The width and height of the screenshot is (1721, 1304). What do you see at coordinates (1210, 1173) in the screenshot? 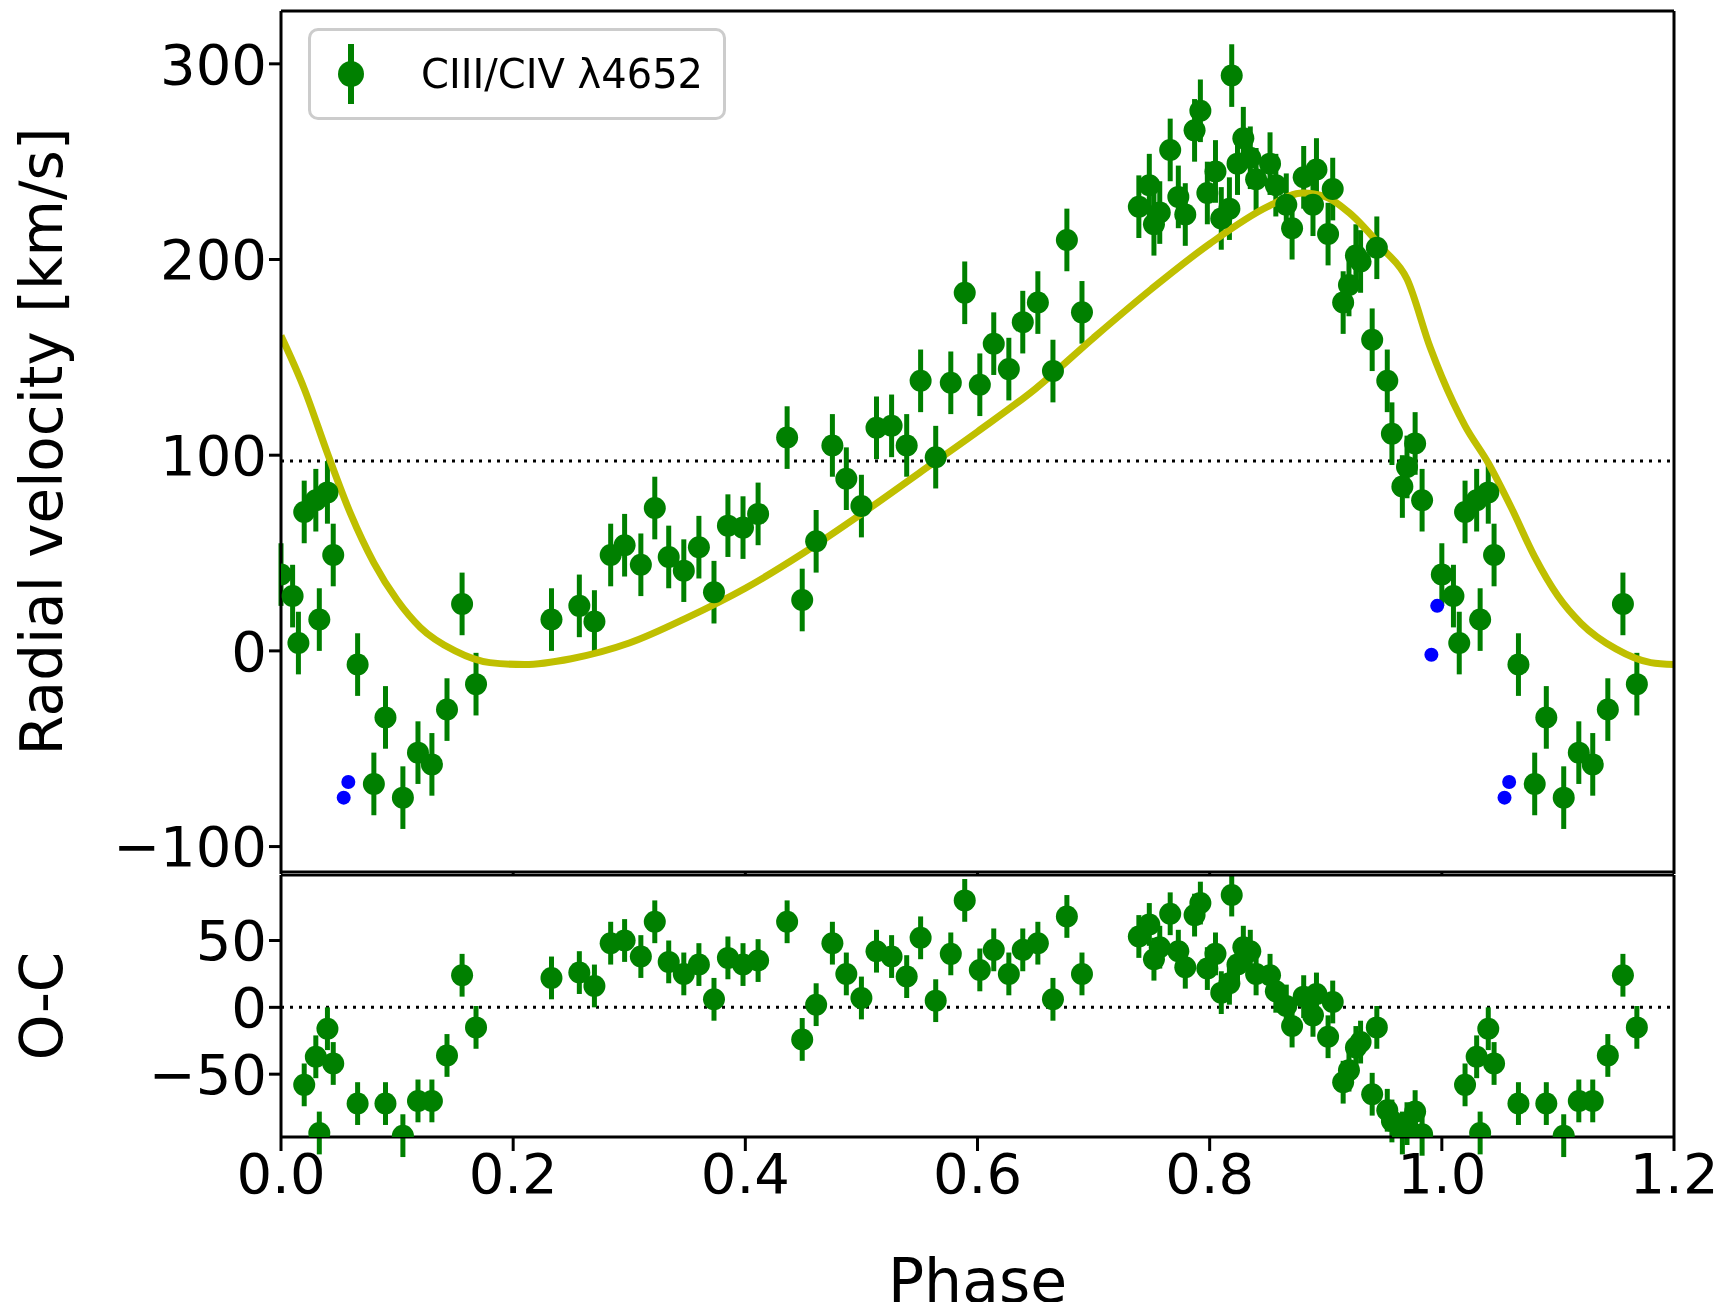
I see `x-tick-label: 0.8` at bounding box center [1210, 1173].